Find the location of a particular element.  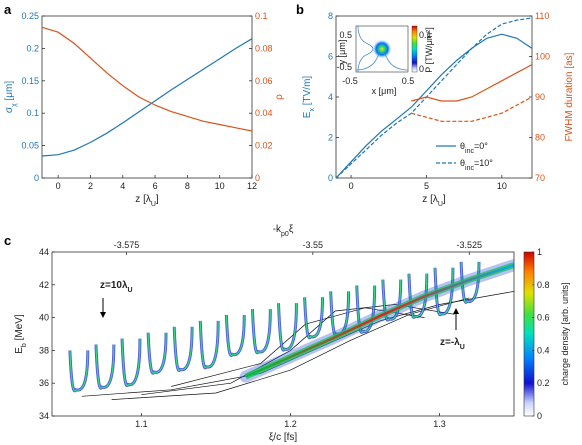

y-tick-label: 38 is located at coordinates (44, 350).